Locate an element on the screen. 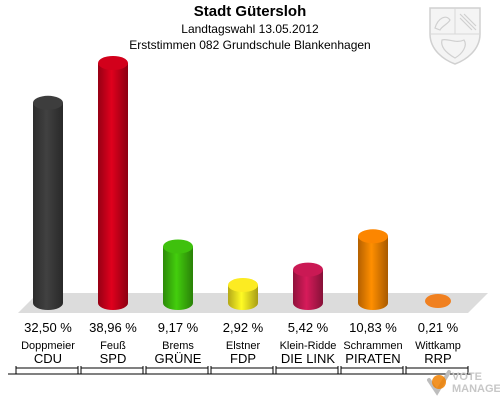 This screenshot has width=500, height=400. value-label: 38,96 % is located at coordinates (113, 327).